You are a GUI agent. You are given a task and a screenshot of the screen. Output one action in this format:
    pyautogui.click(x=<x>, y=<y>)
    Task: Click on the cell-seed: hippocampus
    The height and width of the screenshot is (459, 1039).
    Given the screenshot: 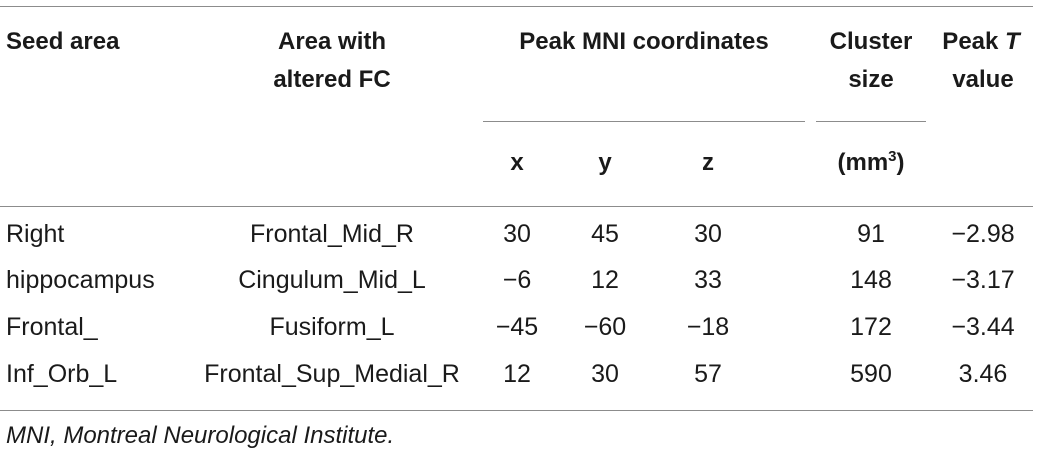 What is the action you would take?
    pyautogui.click(x=80, y=280)
    